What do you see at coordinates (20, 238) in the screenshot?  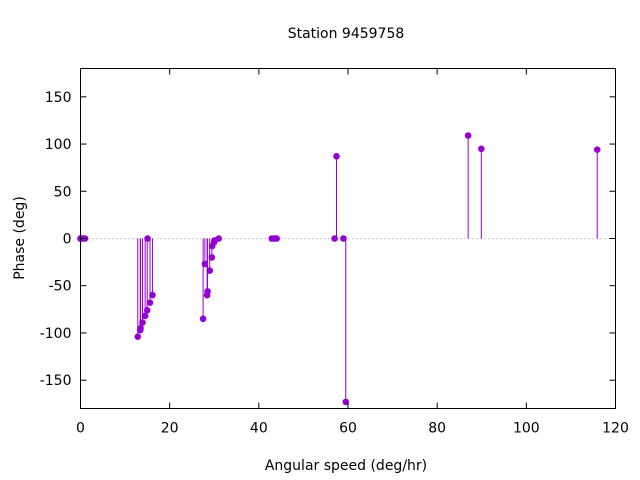 I see `y-axis-label: Phase (deg)` at bounding box center [20, 238].